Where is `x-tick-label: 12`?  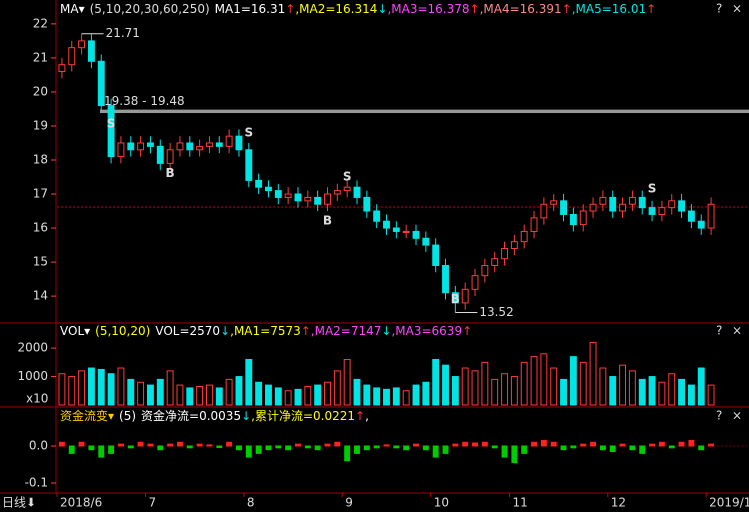 x-tick-label: 12 is located at coordinates (618, 503).